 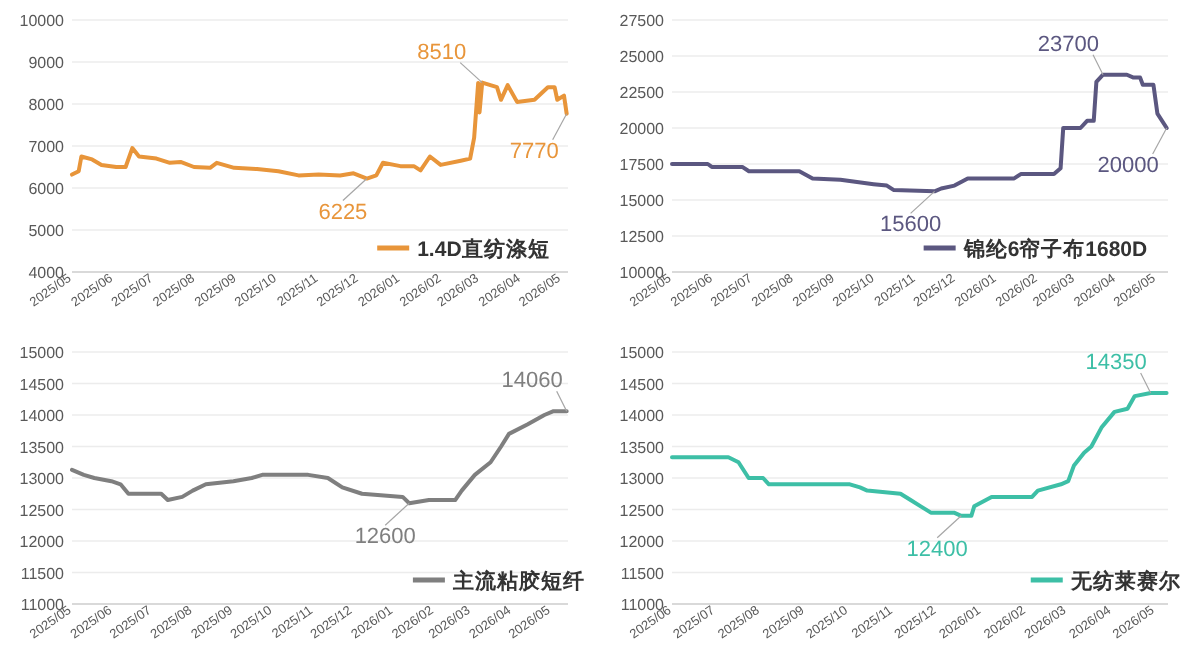 I want to click on annotation: 12600, so click(x=385, y=537).